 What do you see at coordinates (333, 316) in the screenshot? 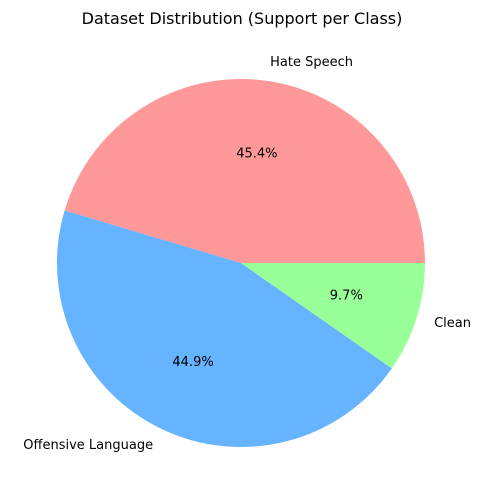
I see `pie-slice-clean` at bounding box center [333, 316].